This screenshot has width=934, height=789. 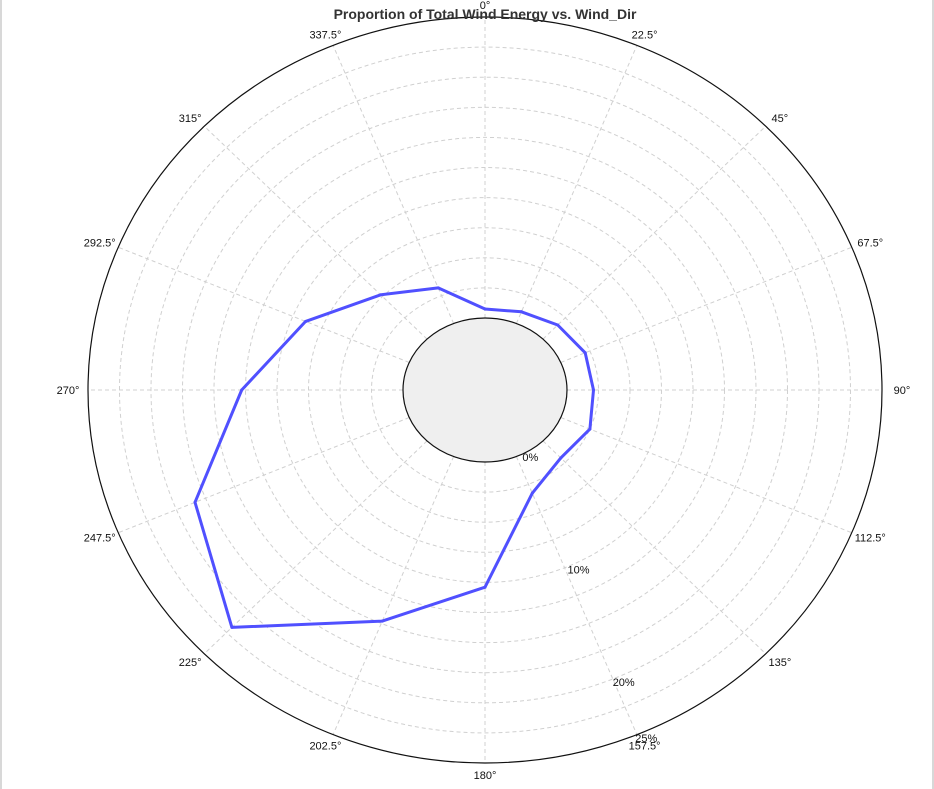 What do you see at coordinates (100, 538) in the screenshot?
I see `direction-label: 247.5°` at bounding box center [100, 538].